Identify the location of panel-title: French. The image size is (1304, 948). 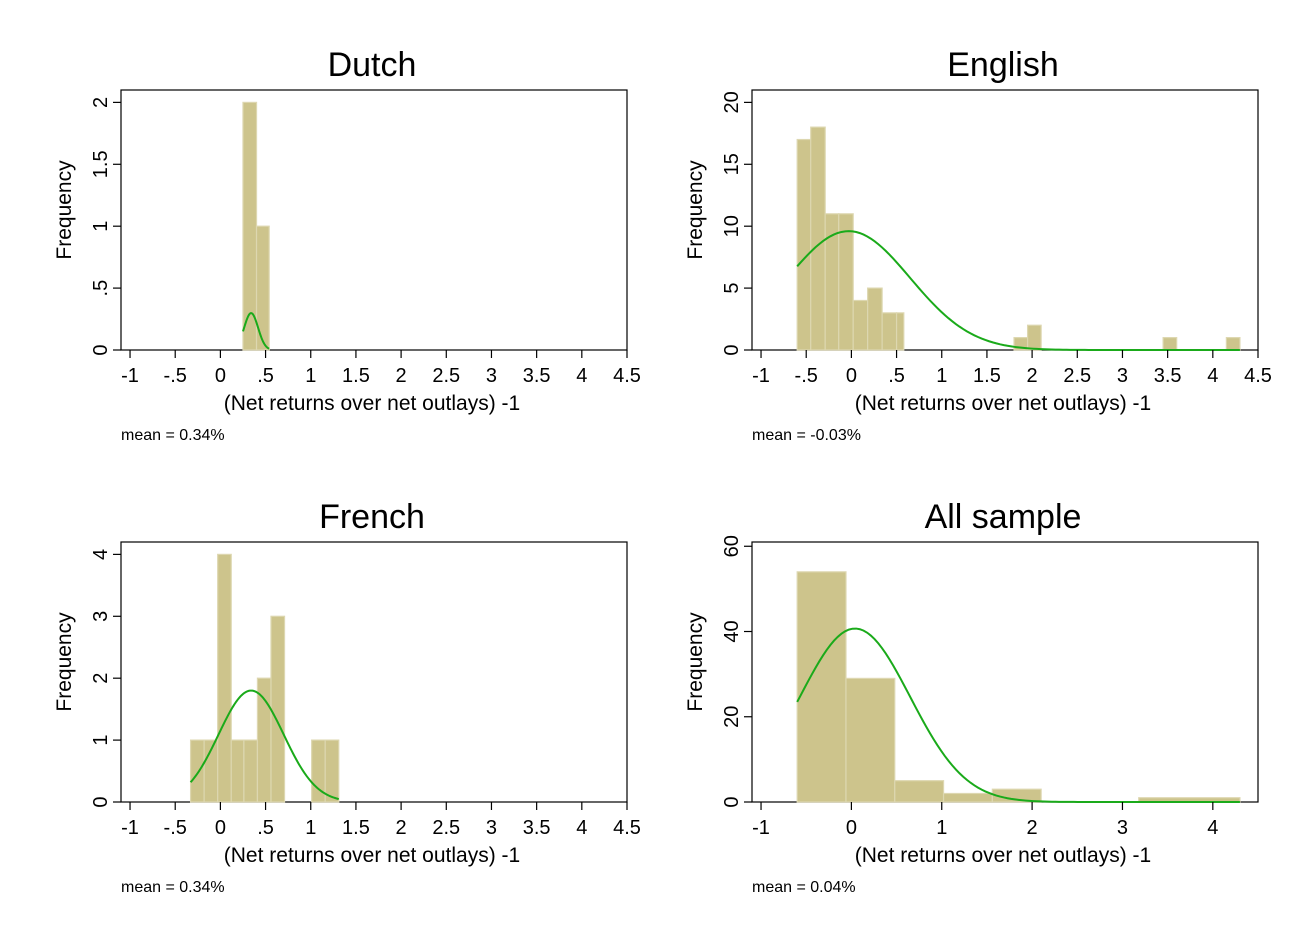
(372, 517).